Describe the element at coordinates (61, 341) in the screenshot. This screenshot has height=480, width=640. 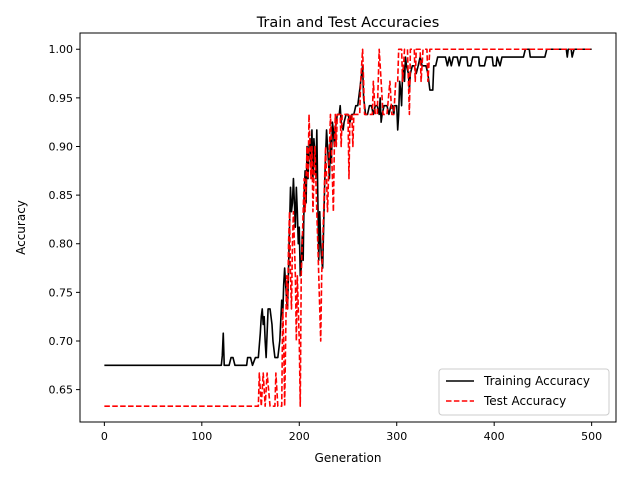
I see `y-tick-label: 0.70` at that location.